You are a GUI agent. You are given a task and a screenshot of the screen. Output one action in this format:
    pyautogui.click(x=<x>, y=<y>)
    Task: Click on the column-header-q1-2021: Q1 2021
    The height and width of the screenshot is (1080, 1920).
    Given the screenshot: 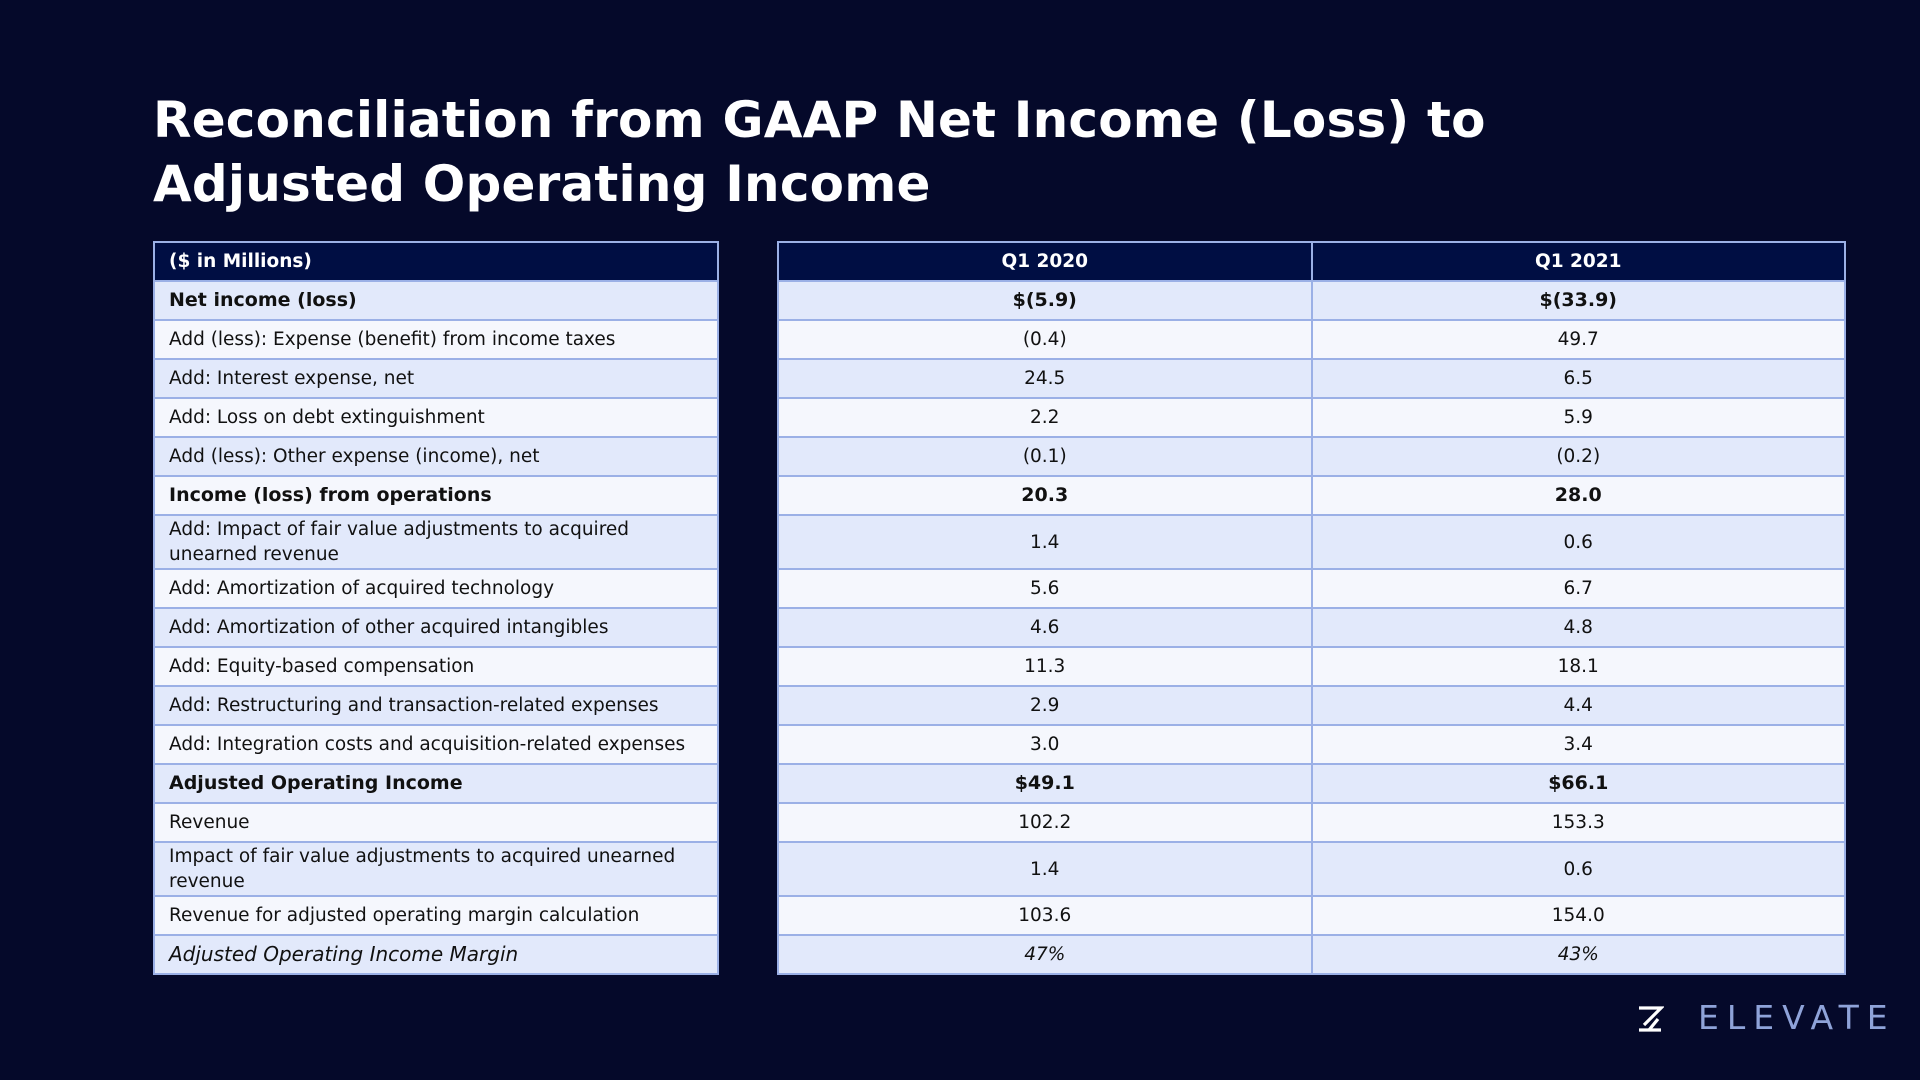 What is the action you would take?
    pyautogui.click(x=1578, y=261)
    